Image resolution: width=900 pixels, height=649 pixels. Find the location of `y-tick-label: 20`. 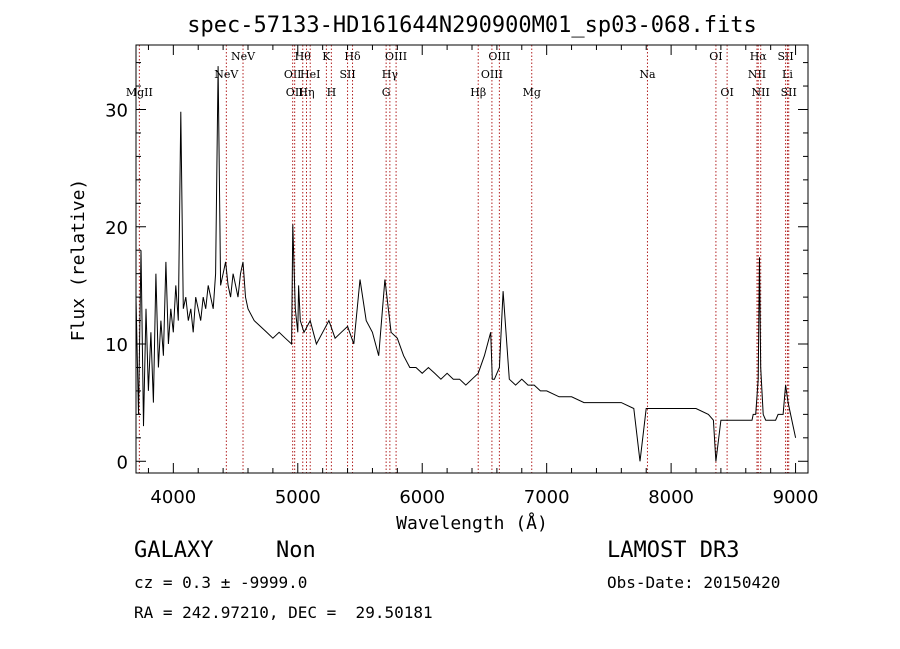

y-tick-label: 20 is located at coordinates (116, 228).